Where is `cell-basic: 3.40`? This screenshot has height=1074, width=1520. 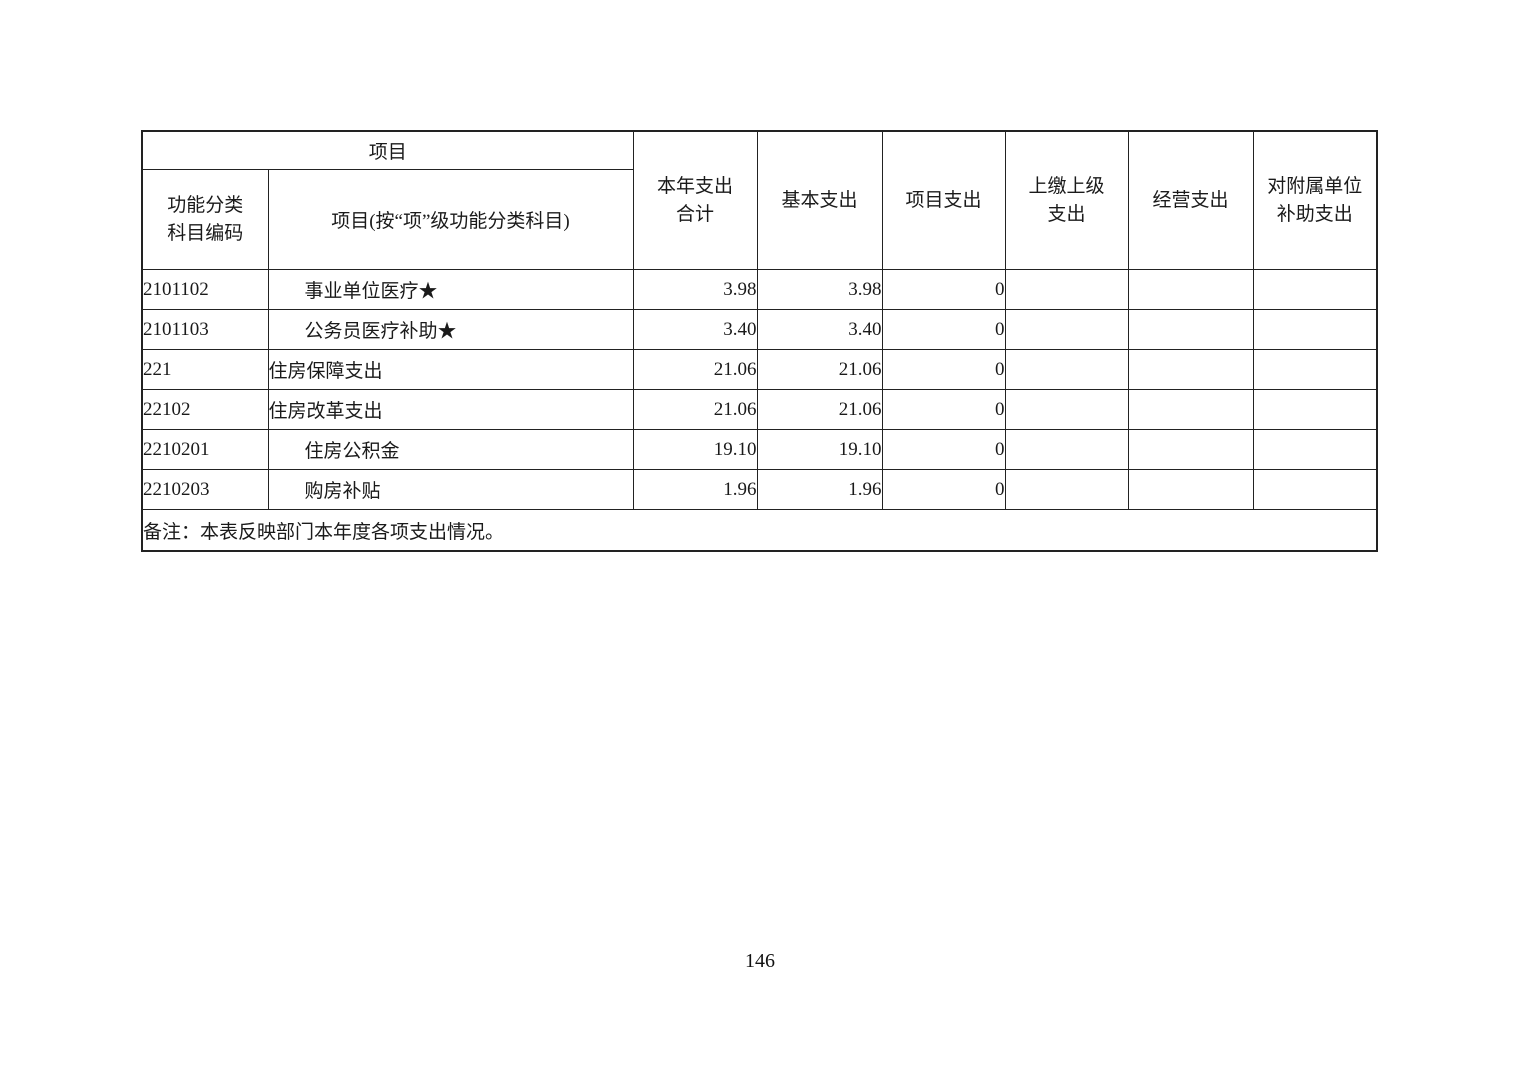 cell-basic: 3.40 is located at coordinates (819, 329).